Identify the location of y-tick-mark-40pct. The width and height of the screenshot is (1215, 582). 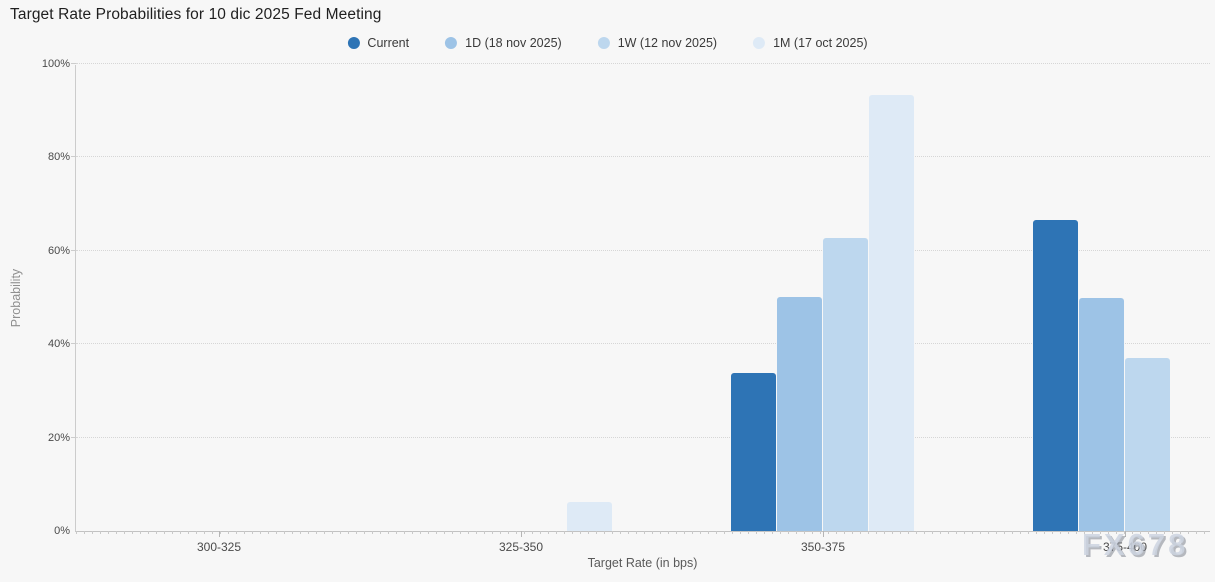
(73, 344).